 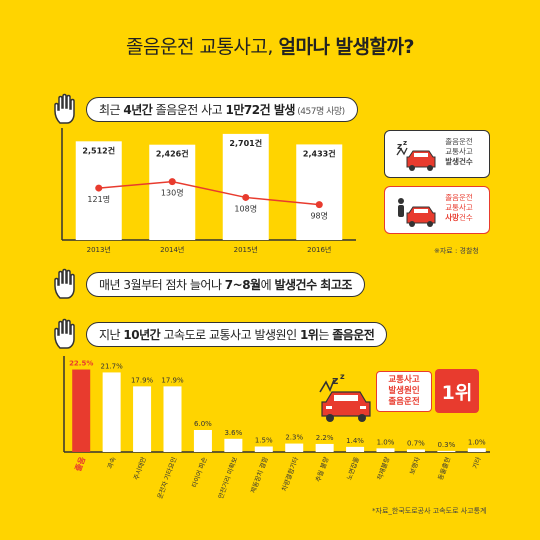 I want to click on section3-label: 지난 10년간 고속도로 교통사고 발생원인 1위는 졸음운전, so click(x=237, y=334).